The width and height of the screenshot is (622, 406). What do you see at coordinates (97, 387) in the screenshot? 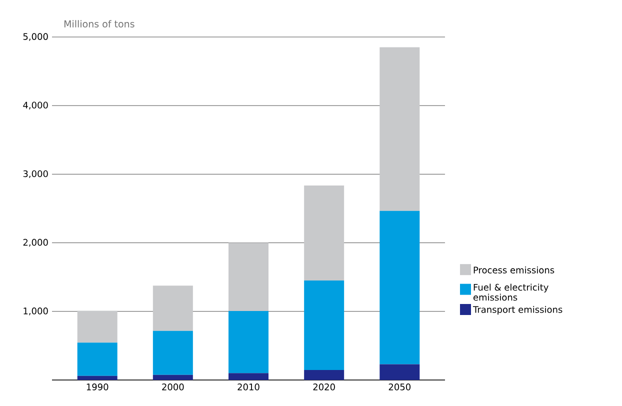
I see `x-tick-label: 1990` at bounding box center [97, 387].